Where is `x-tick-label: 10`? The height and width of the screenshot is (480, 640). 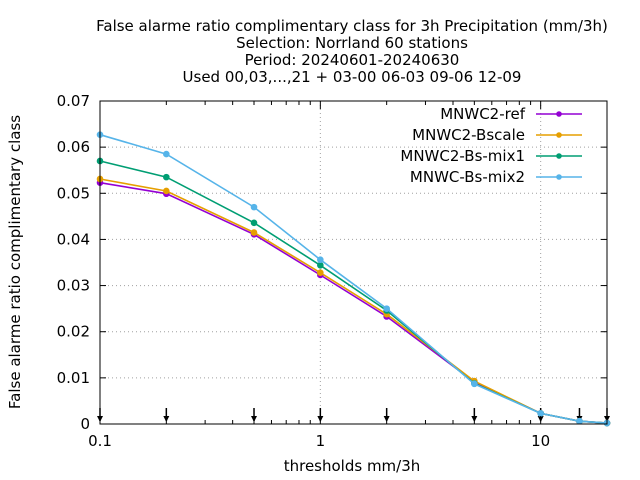 x-tick-label: 10 is located at coordinates (540, 441).